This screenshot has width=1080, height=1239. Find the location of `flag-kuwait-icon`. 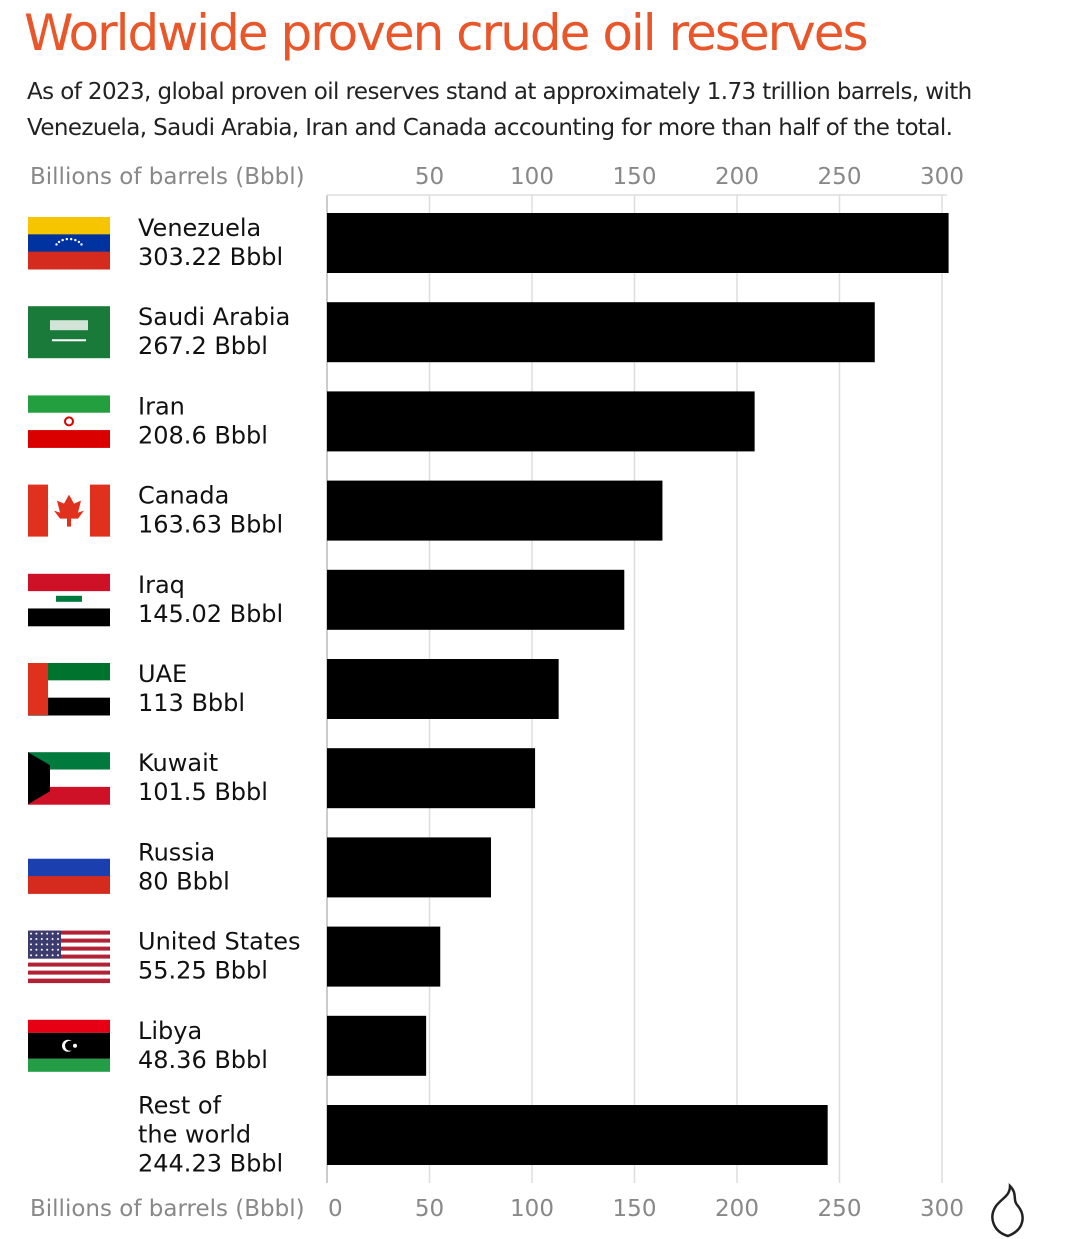

flag-kuwait-icon is located at coordinates (69, 778).